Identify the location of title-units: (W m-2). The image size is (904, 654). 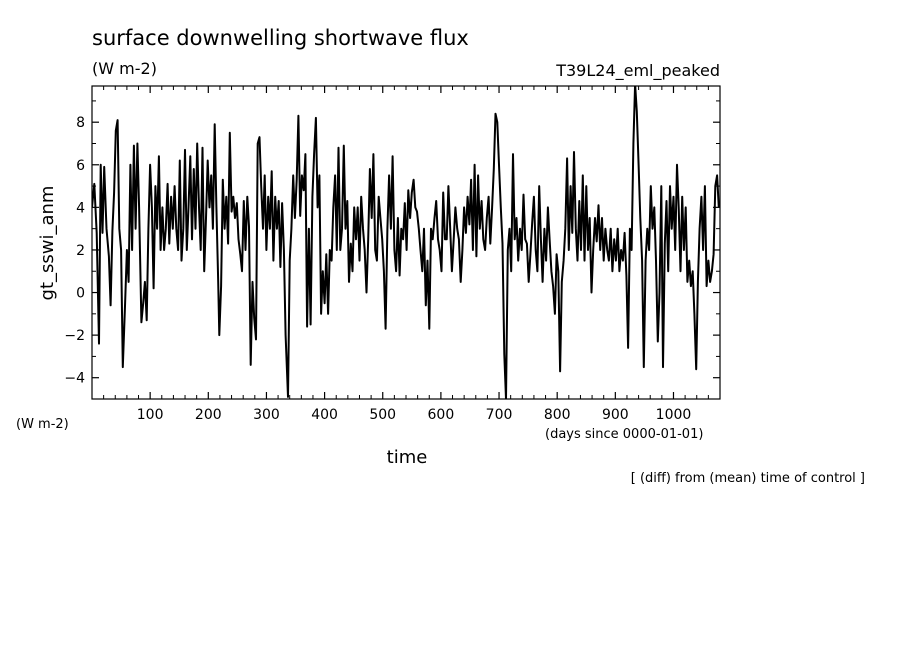
(124, 68).